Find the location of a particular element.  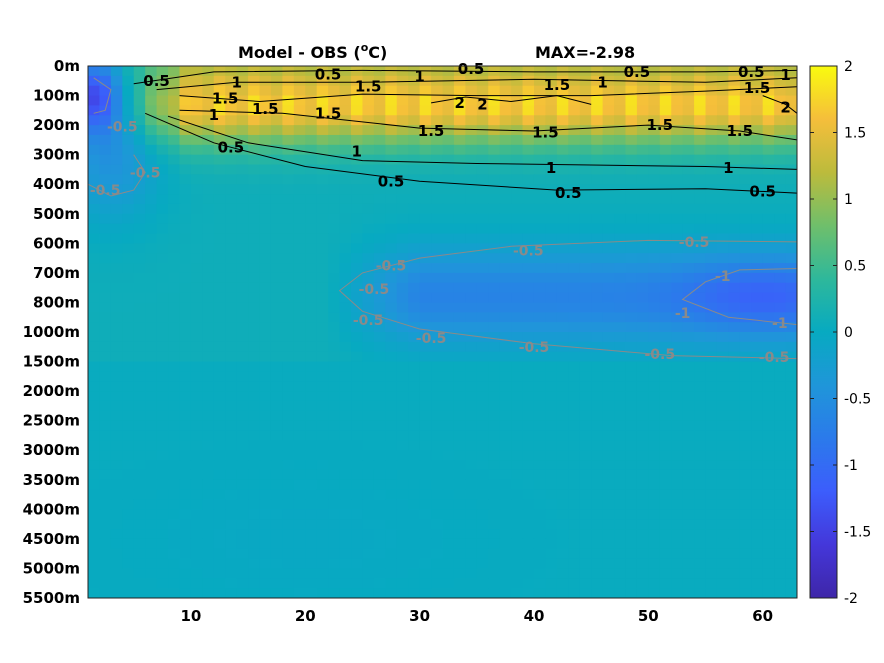

y-tick-label: 5500m is located at coordinates (51, 598).